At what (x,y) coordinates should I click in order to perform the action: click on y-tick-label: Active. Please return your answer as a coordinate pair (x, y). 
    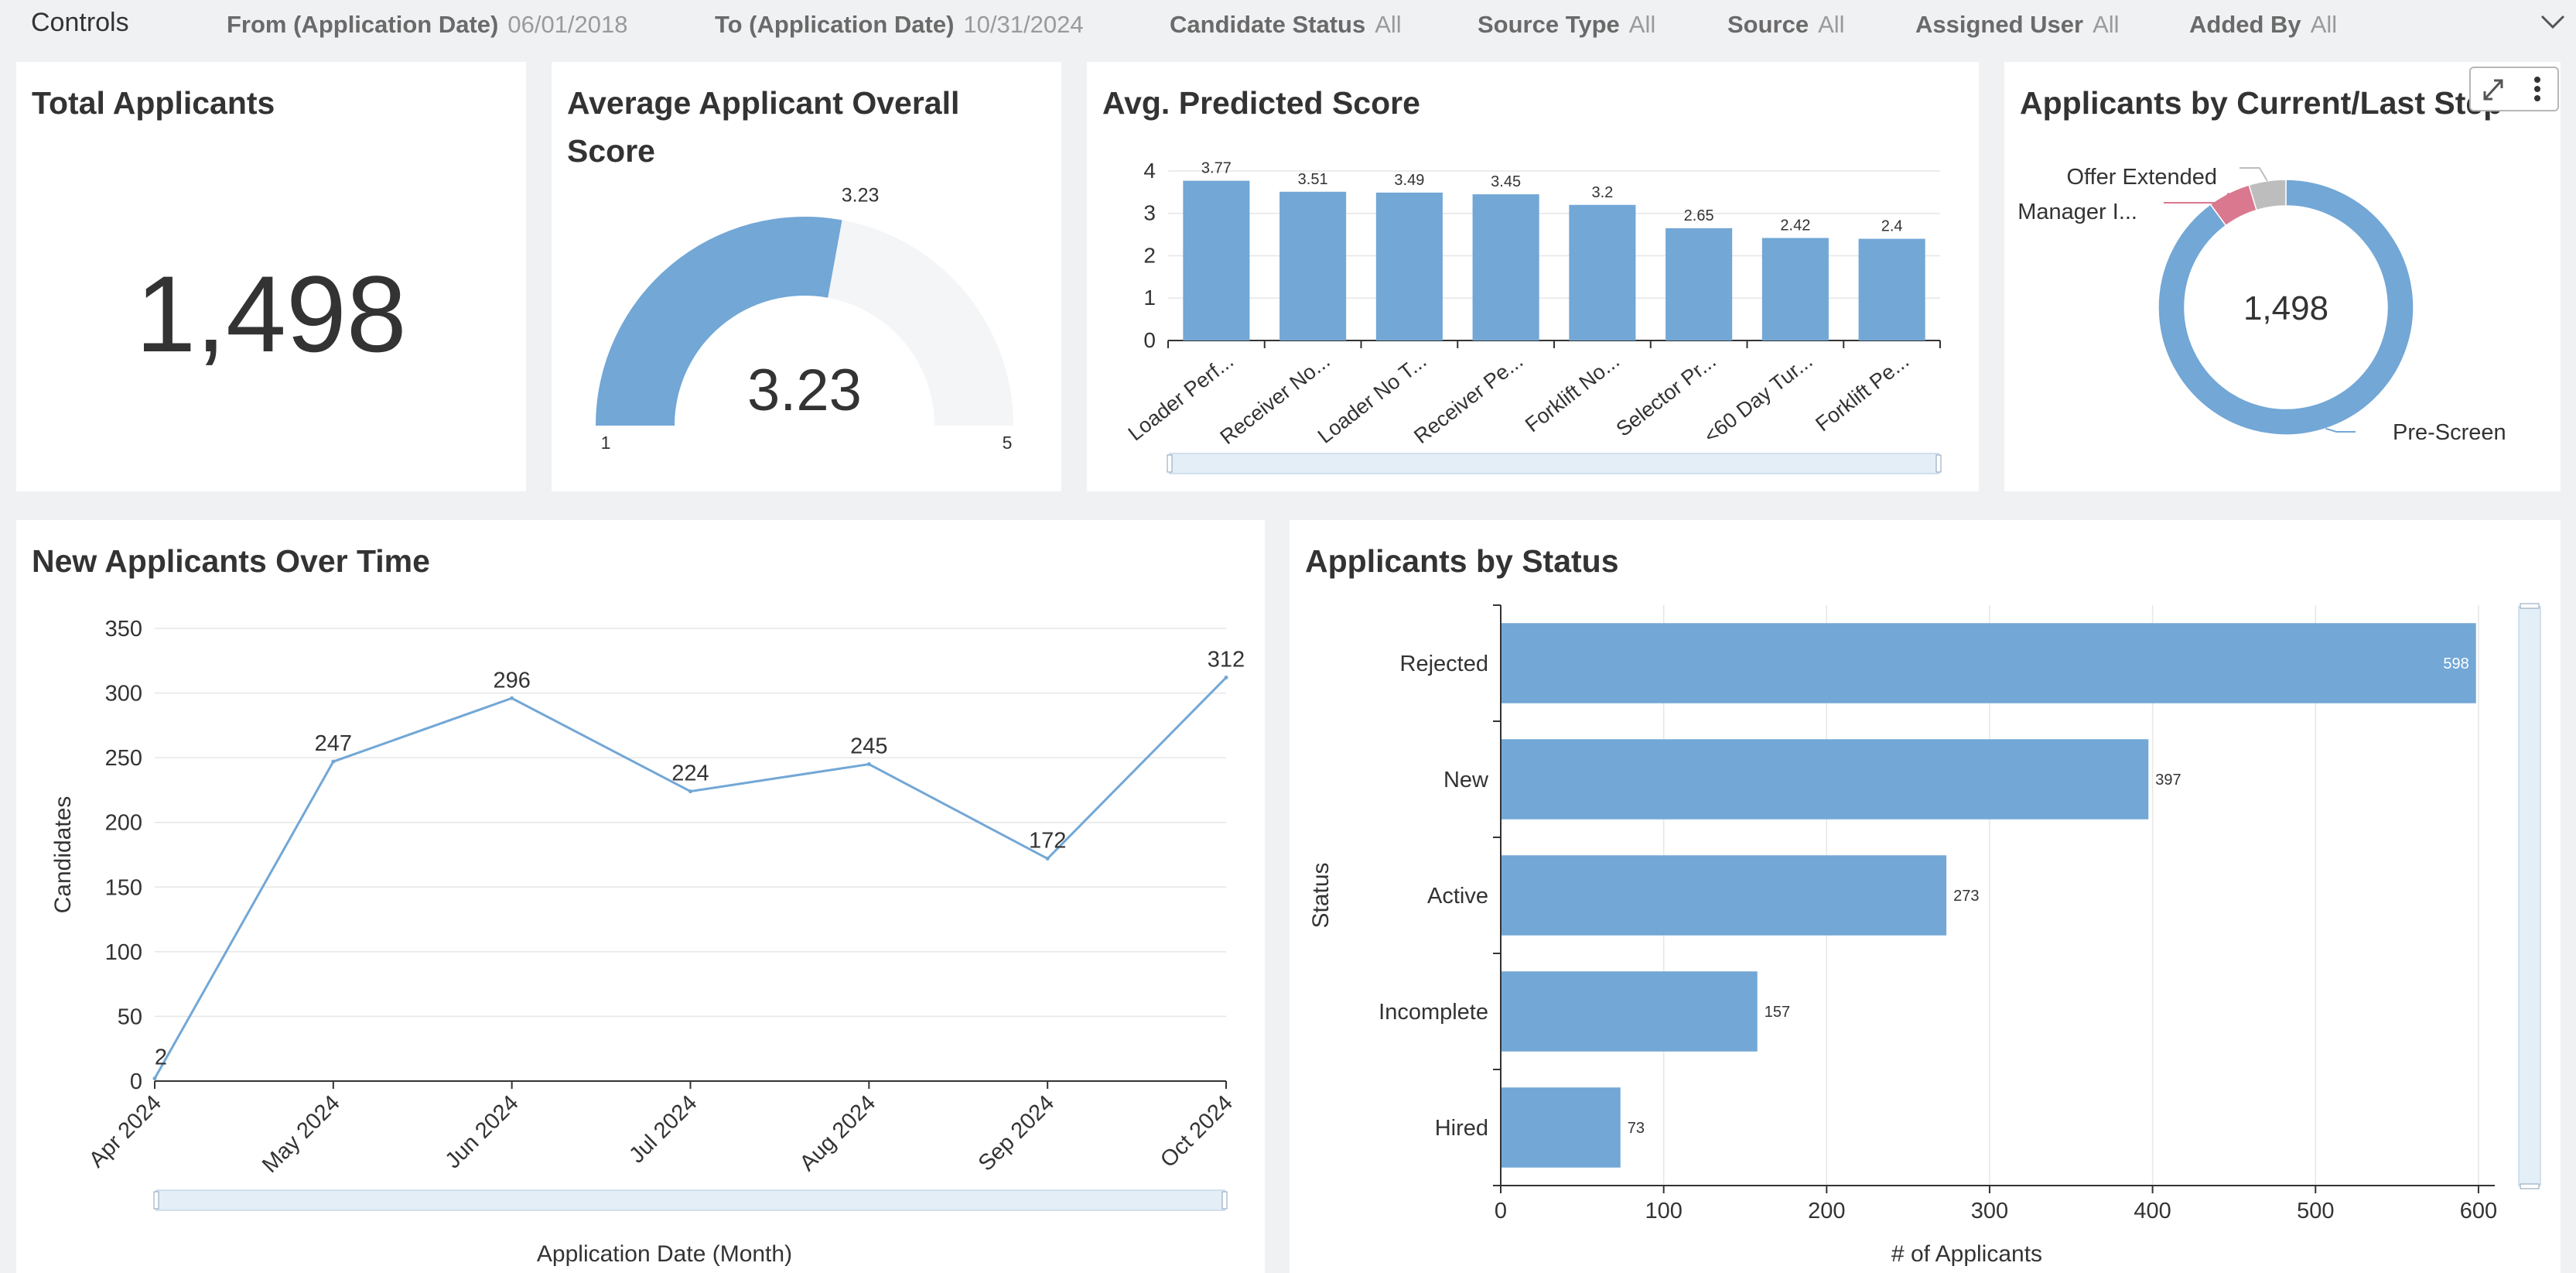
    Looking at the image, I should click on (1457, 897).